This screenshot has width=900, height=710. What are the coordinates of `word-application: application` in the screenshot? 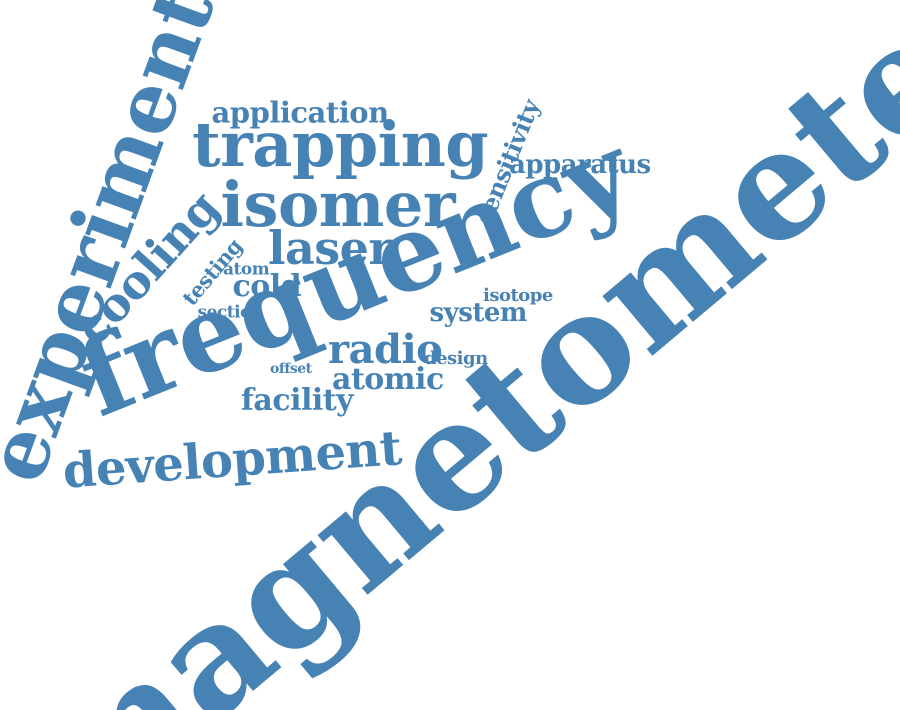 It's located at (300, 112).